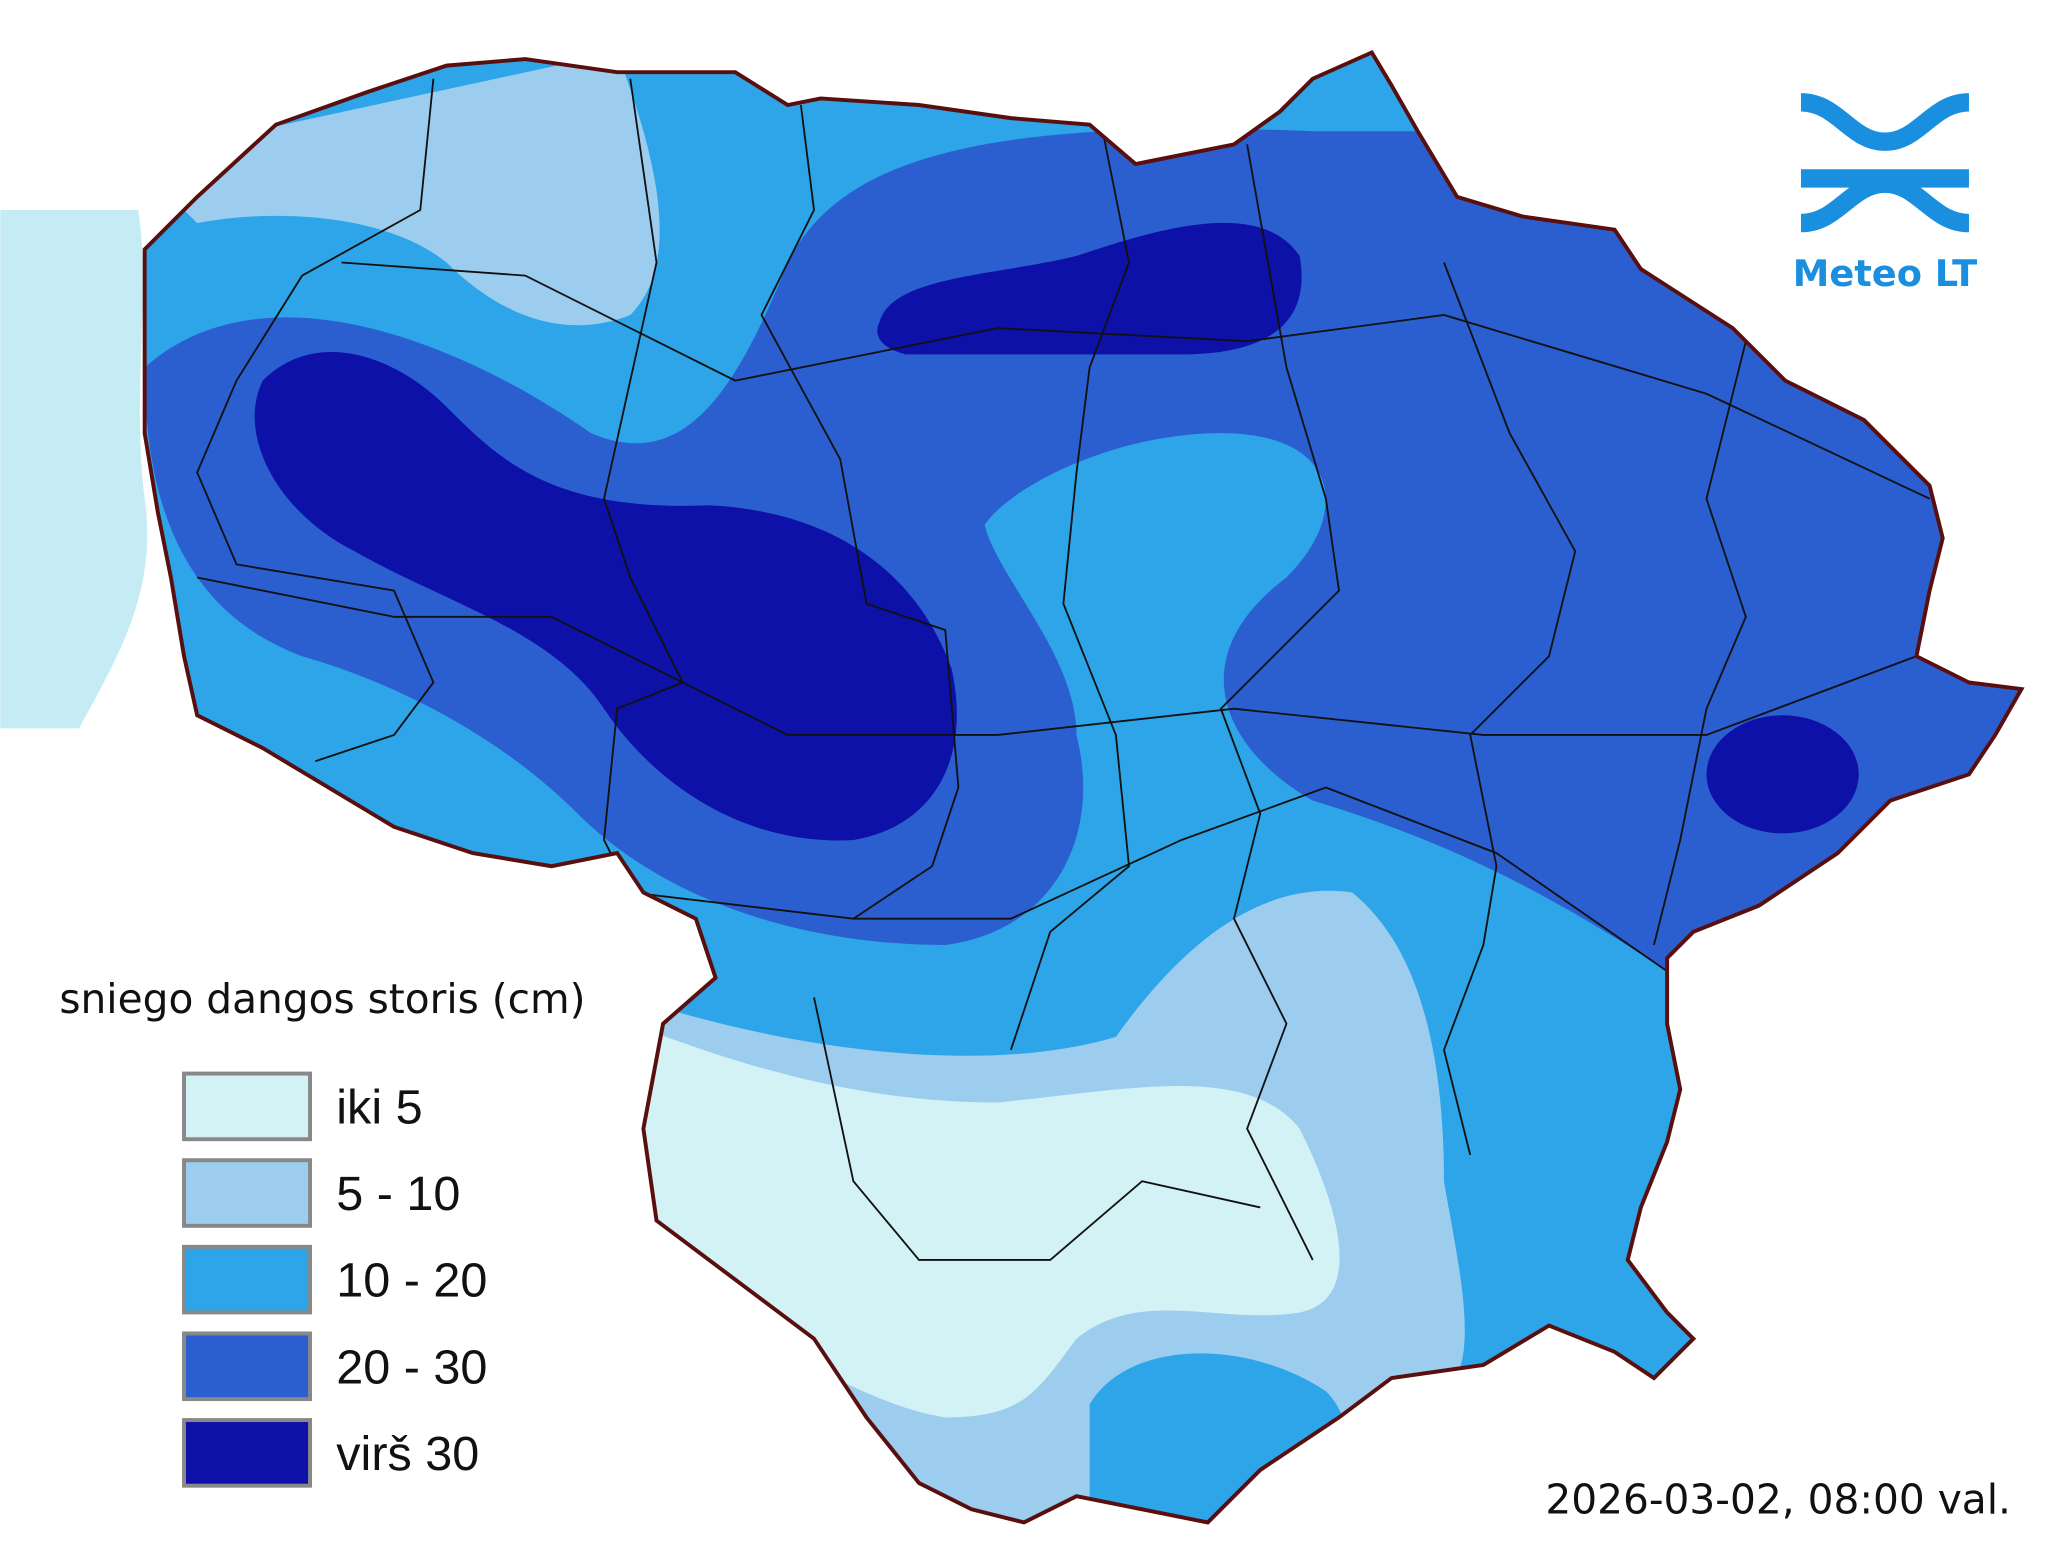 Image resolution: width=2048 pixels, height=1550 pixels. I want to click on legend: iki 5 5 - 10 10 - 20 20 - 30 virš 30, so click(334, 1279).